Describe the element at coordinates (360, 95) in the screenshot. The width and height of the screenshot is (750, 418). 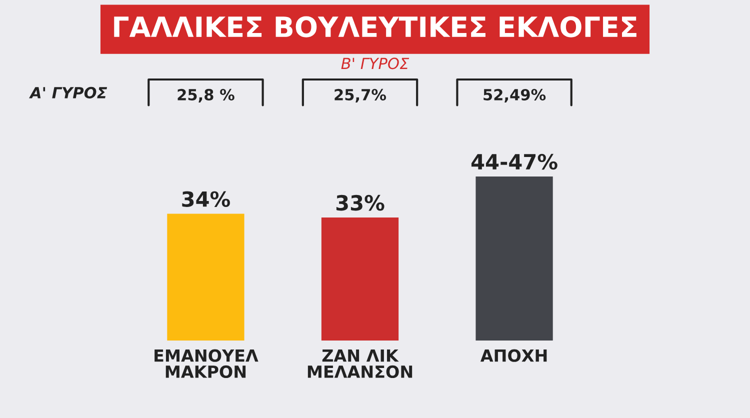
I see `text: 25,7%` at that location.